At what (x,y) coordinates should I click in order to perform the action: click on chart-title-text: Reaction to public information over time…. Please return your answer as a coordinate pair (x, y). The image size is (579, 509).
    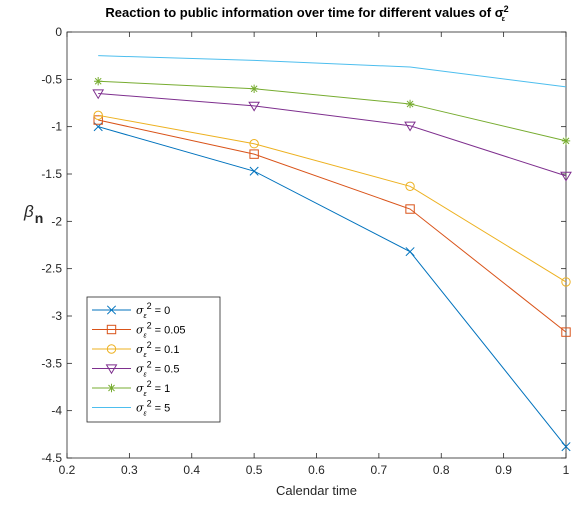
    Looking at the image, I should click on (306, 13).